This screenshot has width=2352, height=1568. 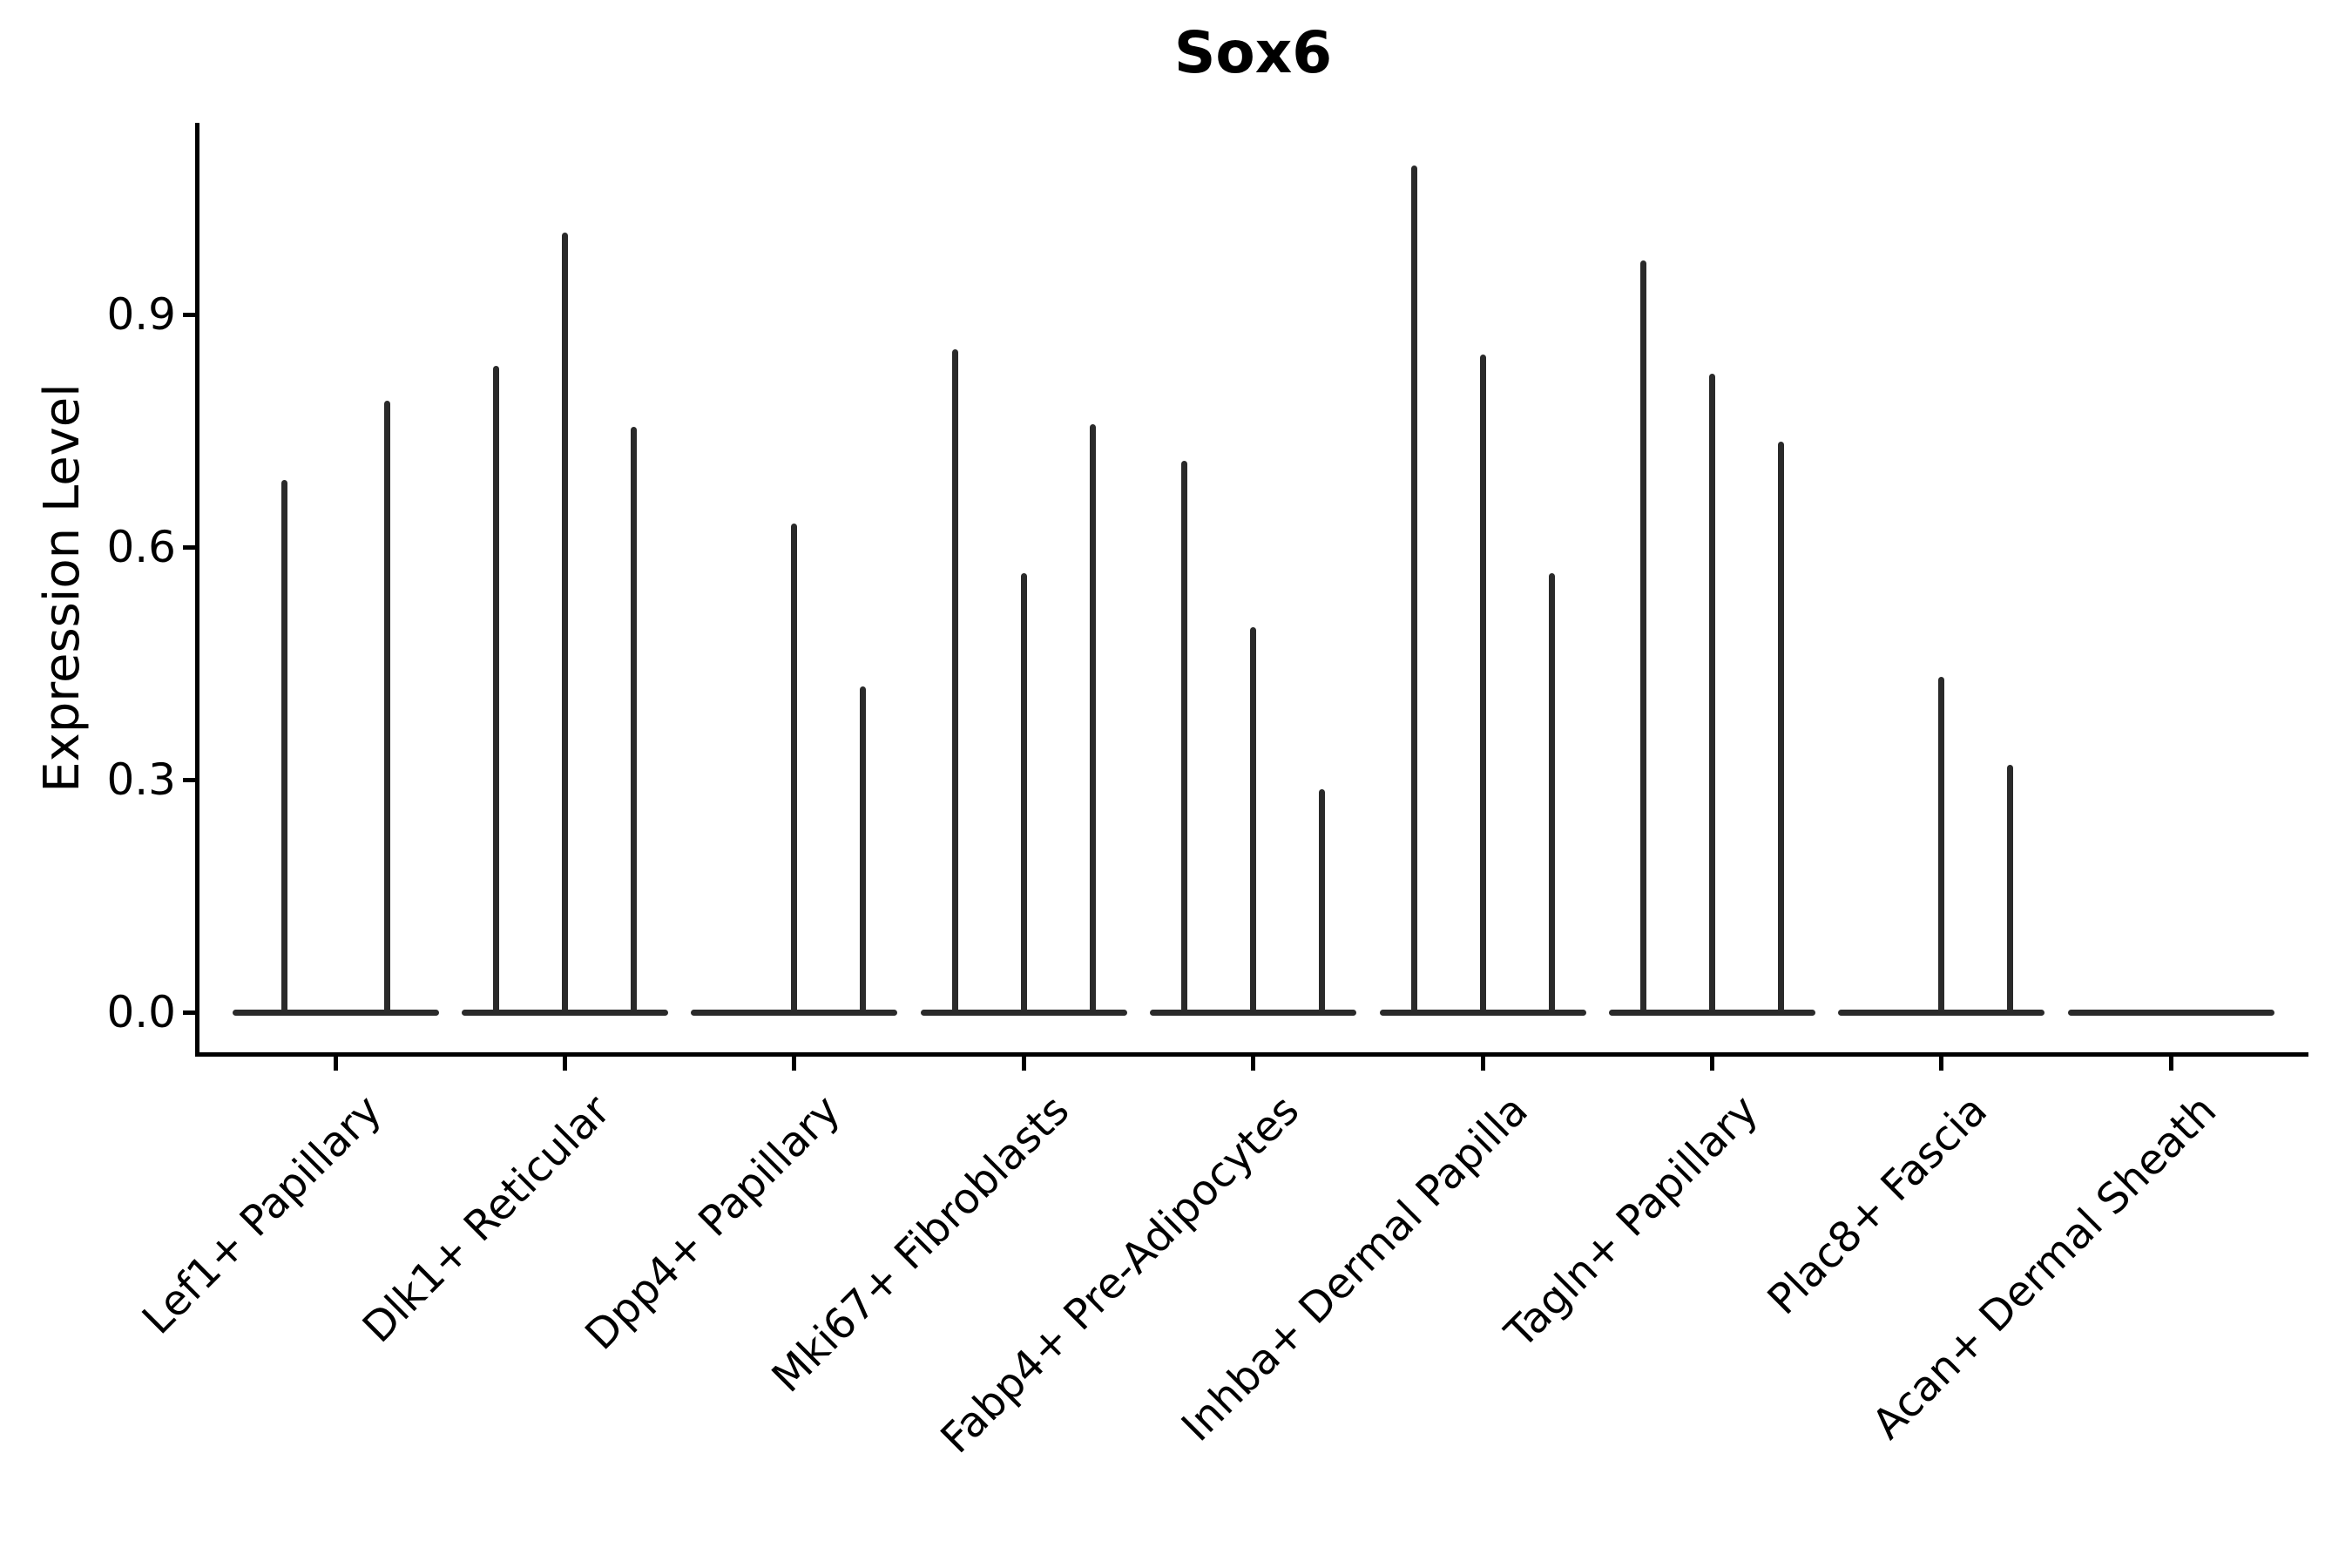 I want to click on y-axis-label: Expression Level, so click(x=62, y=588).